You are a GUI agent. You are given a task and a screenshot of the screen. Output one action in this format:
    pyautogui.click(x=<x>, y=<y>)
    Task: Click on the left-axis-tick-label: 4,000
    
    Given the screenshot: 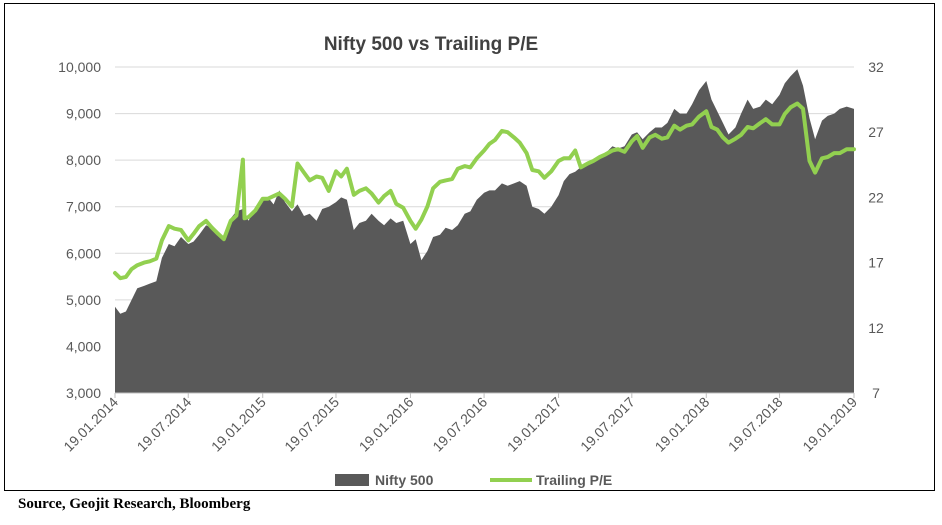 What is the action you would take?
    pyautogui.click(x=83, y=346)
    